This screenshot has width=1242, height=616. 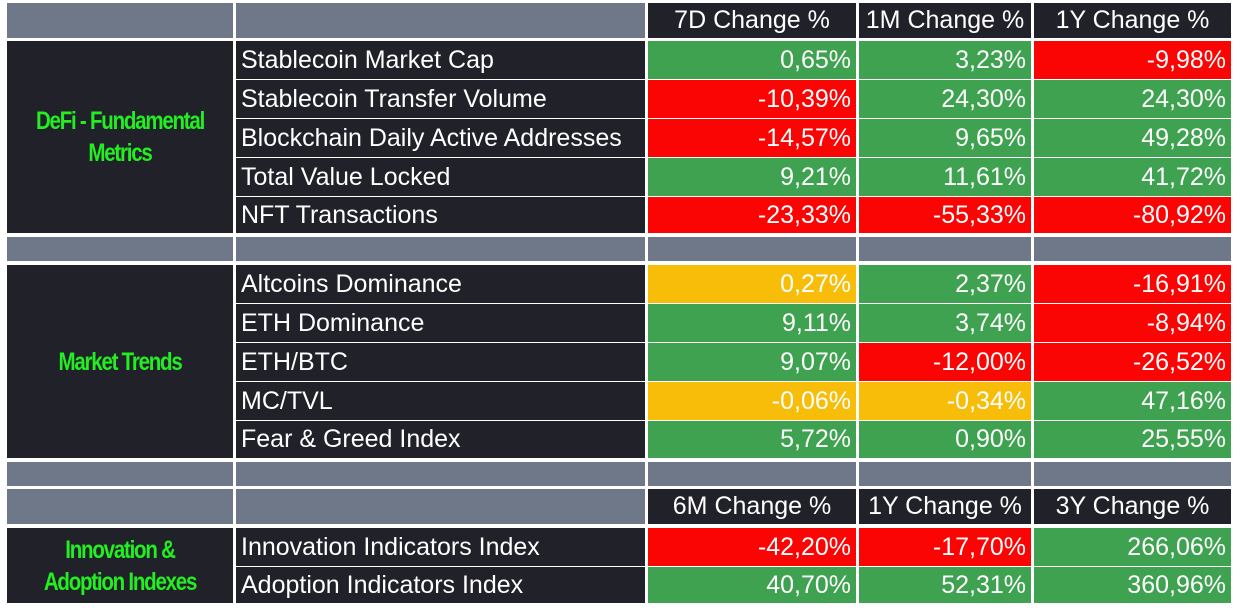 What do you see at coordinates (1132, 439) in the screenshot?
I see `metric-value-col3: 25,55%` at bounding box center [1132, 439].